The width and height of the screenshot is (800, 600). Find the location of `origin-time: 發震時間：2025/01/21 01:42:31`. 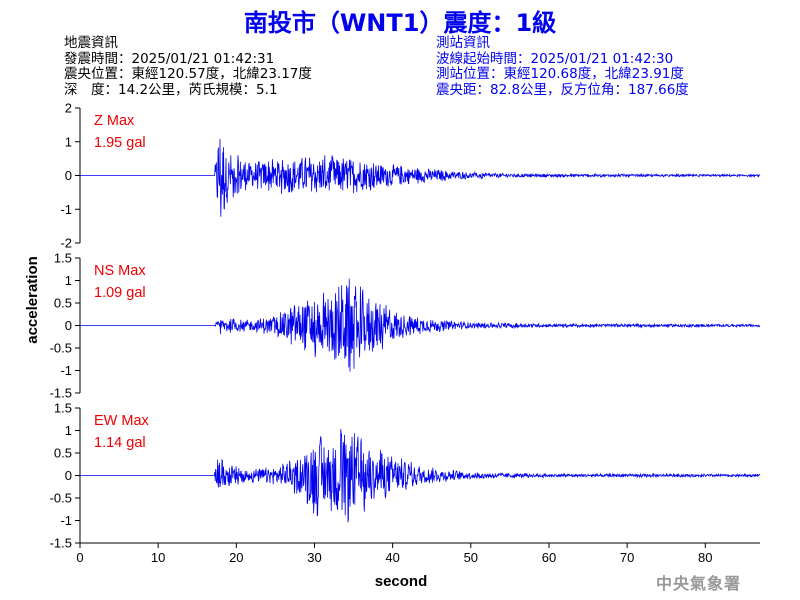

origin-time: 發震時間：2025/01/21 01:42:31 is located at coordinates (169, 58).